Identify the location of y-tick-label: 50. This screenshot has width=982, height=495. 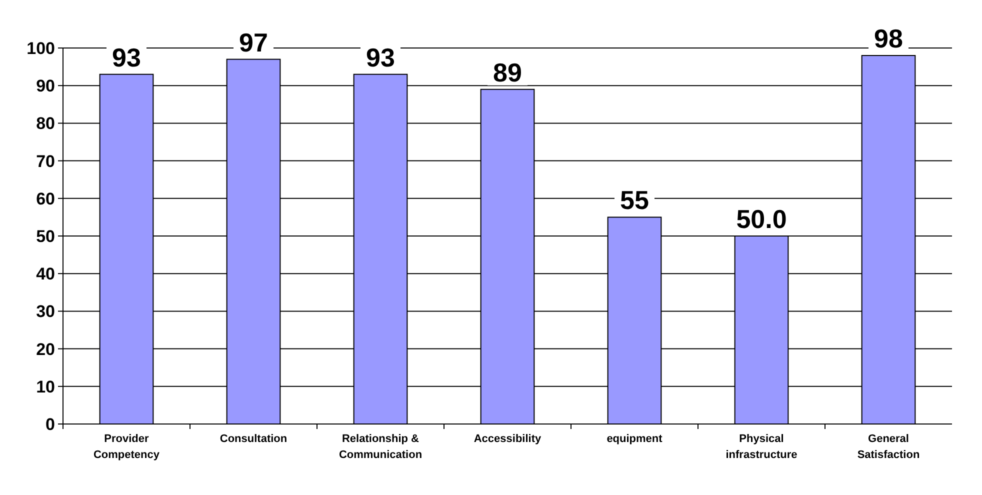
(45, 236).